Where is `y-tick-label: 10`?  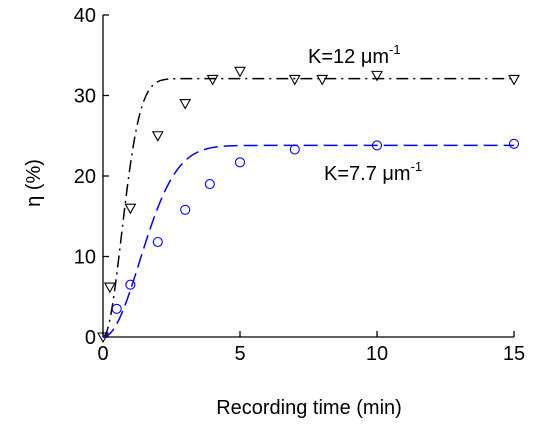
y-tick-label: 10 is located at coordinates (85, 258).